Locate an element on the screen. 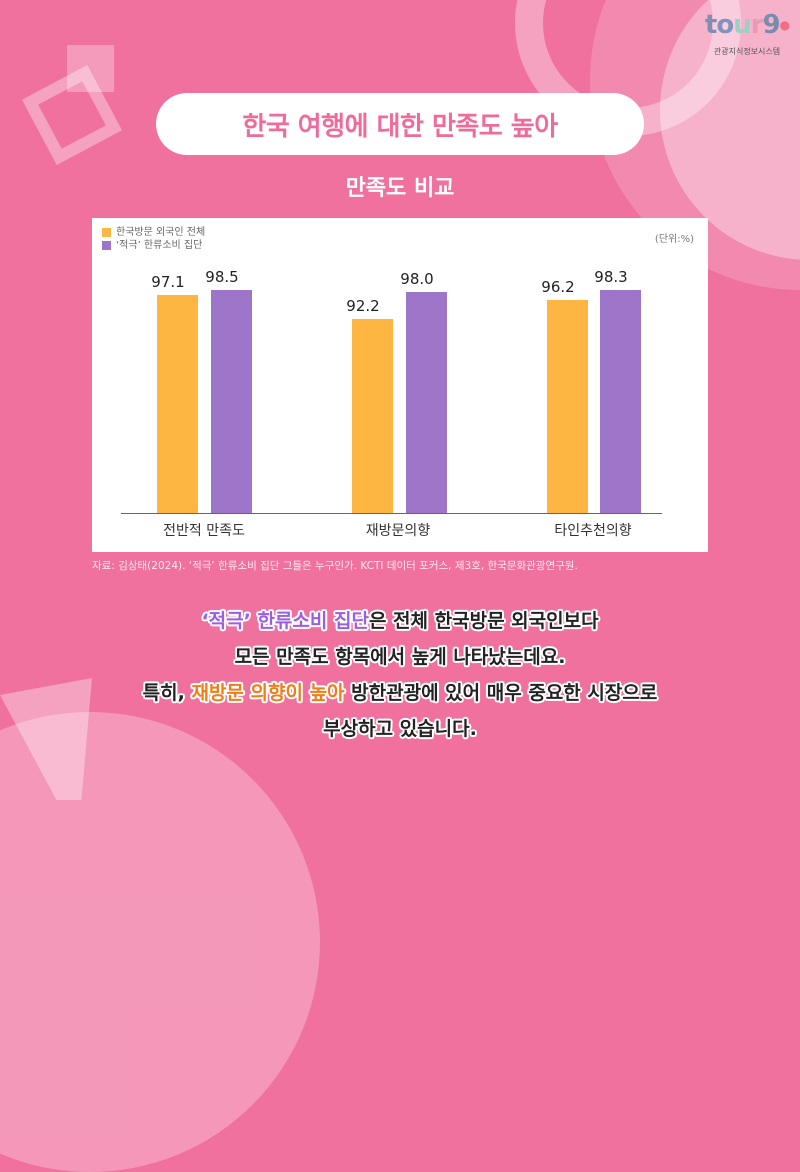 This screenshot has width=800, height=1172. bar-value-label: 98.5 is located at coordinates (222, 277).